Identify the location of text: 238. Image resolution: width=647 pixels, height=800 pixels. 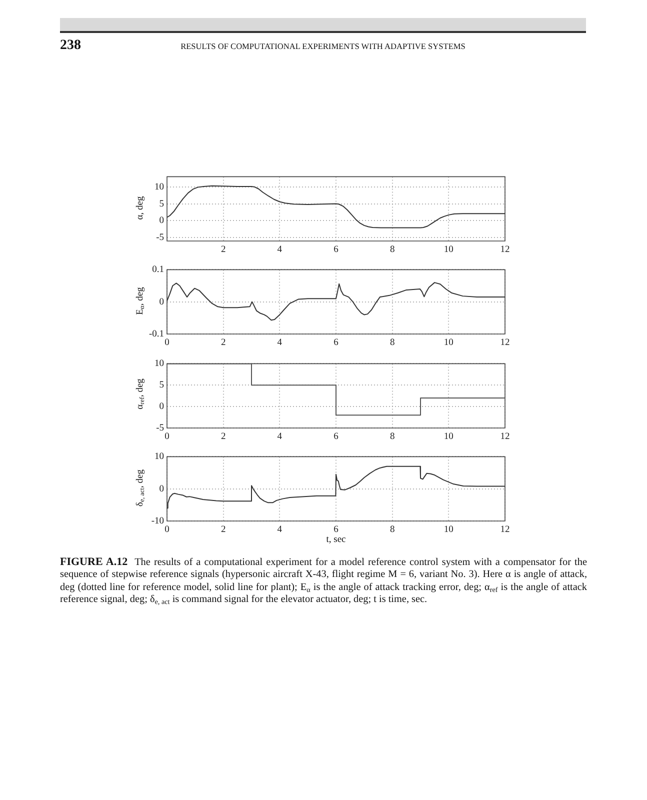
(70, 46).